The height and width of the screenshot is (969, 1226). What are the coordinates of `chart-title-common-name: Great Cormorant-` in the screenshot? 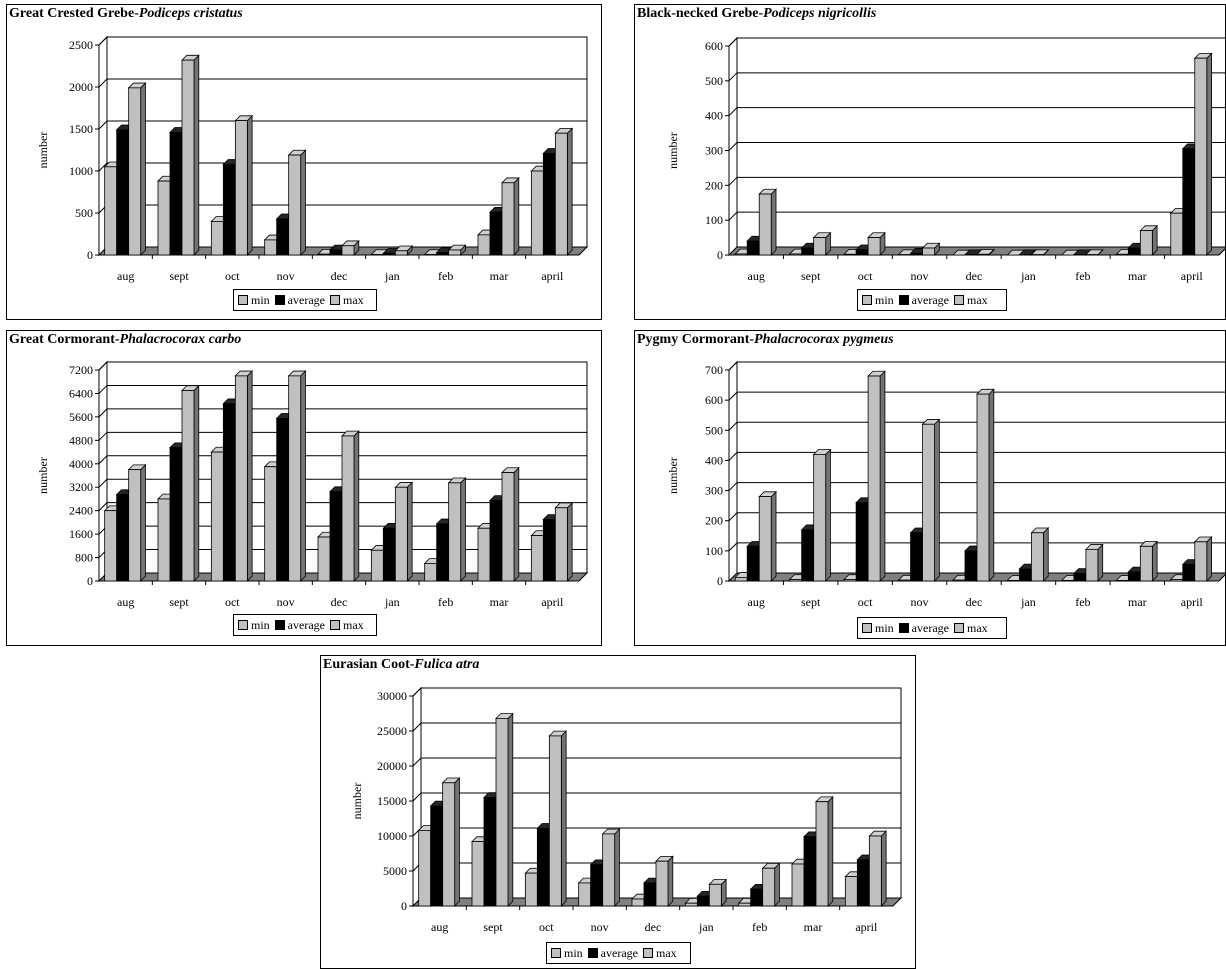 It's located at (64, 339).